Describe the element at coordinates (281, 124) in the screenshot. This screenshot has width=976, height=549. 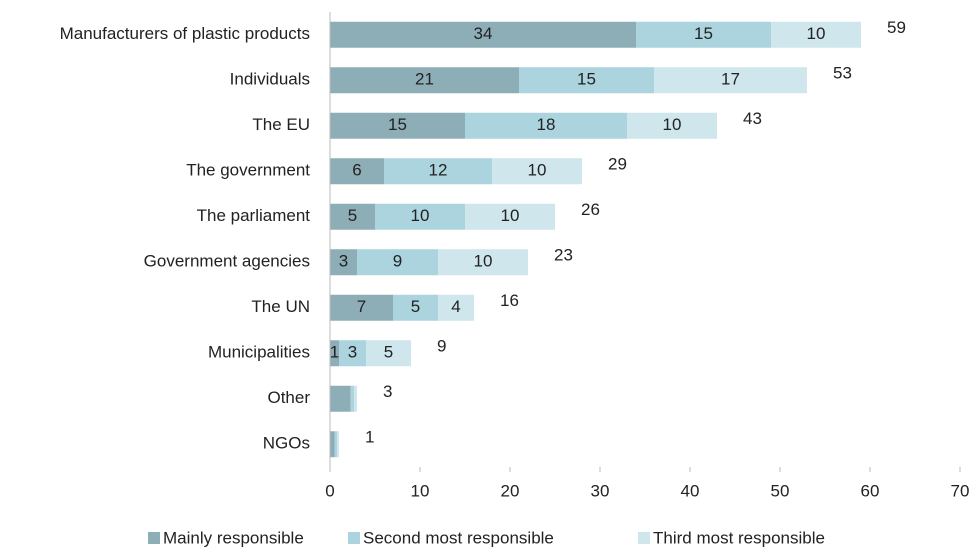
I see `category-label: The EU` at that location.